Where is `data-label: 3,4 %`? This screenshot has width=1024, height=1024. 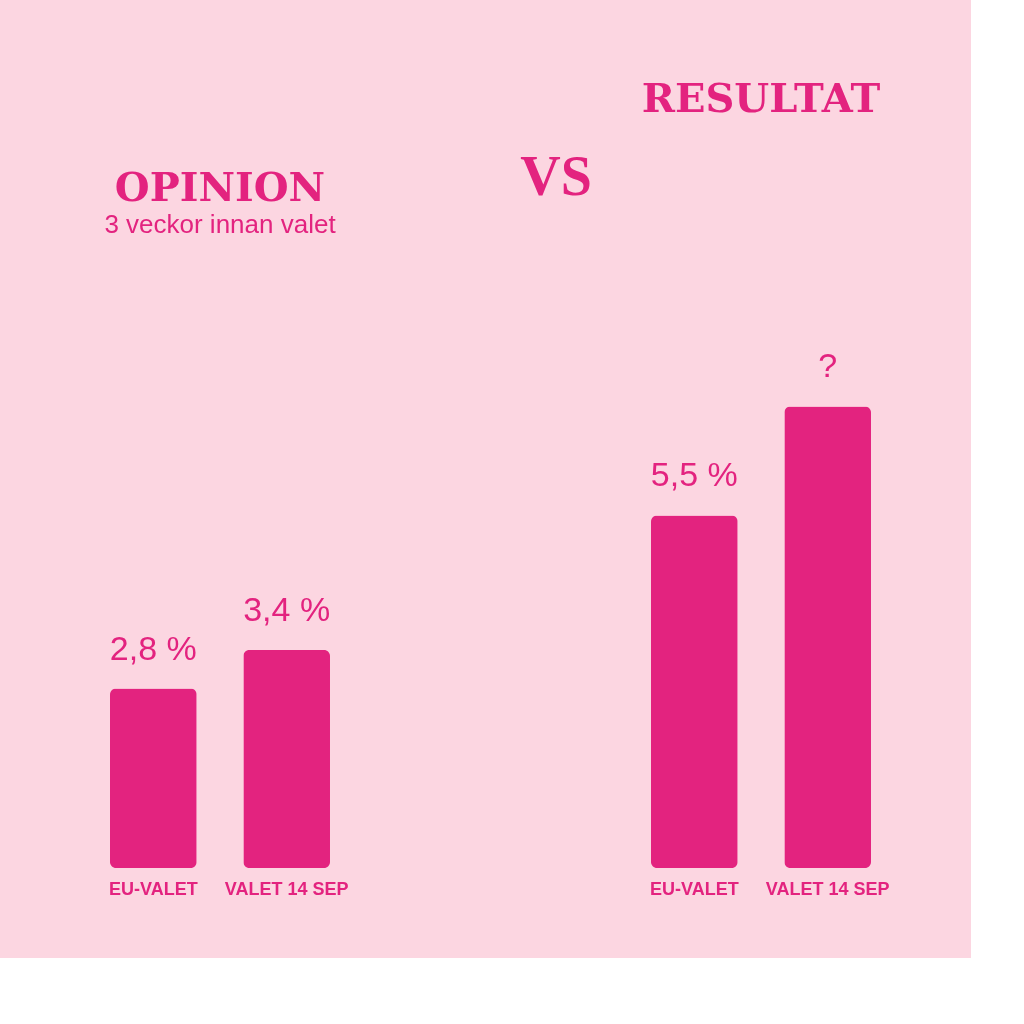
data-label: 3,4 % is located at coordinates (287, 609).